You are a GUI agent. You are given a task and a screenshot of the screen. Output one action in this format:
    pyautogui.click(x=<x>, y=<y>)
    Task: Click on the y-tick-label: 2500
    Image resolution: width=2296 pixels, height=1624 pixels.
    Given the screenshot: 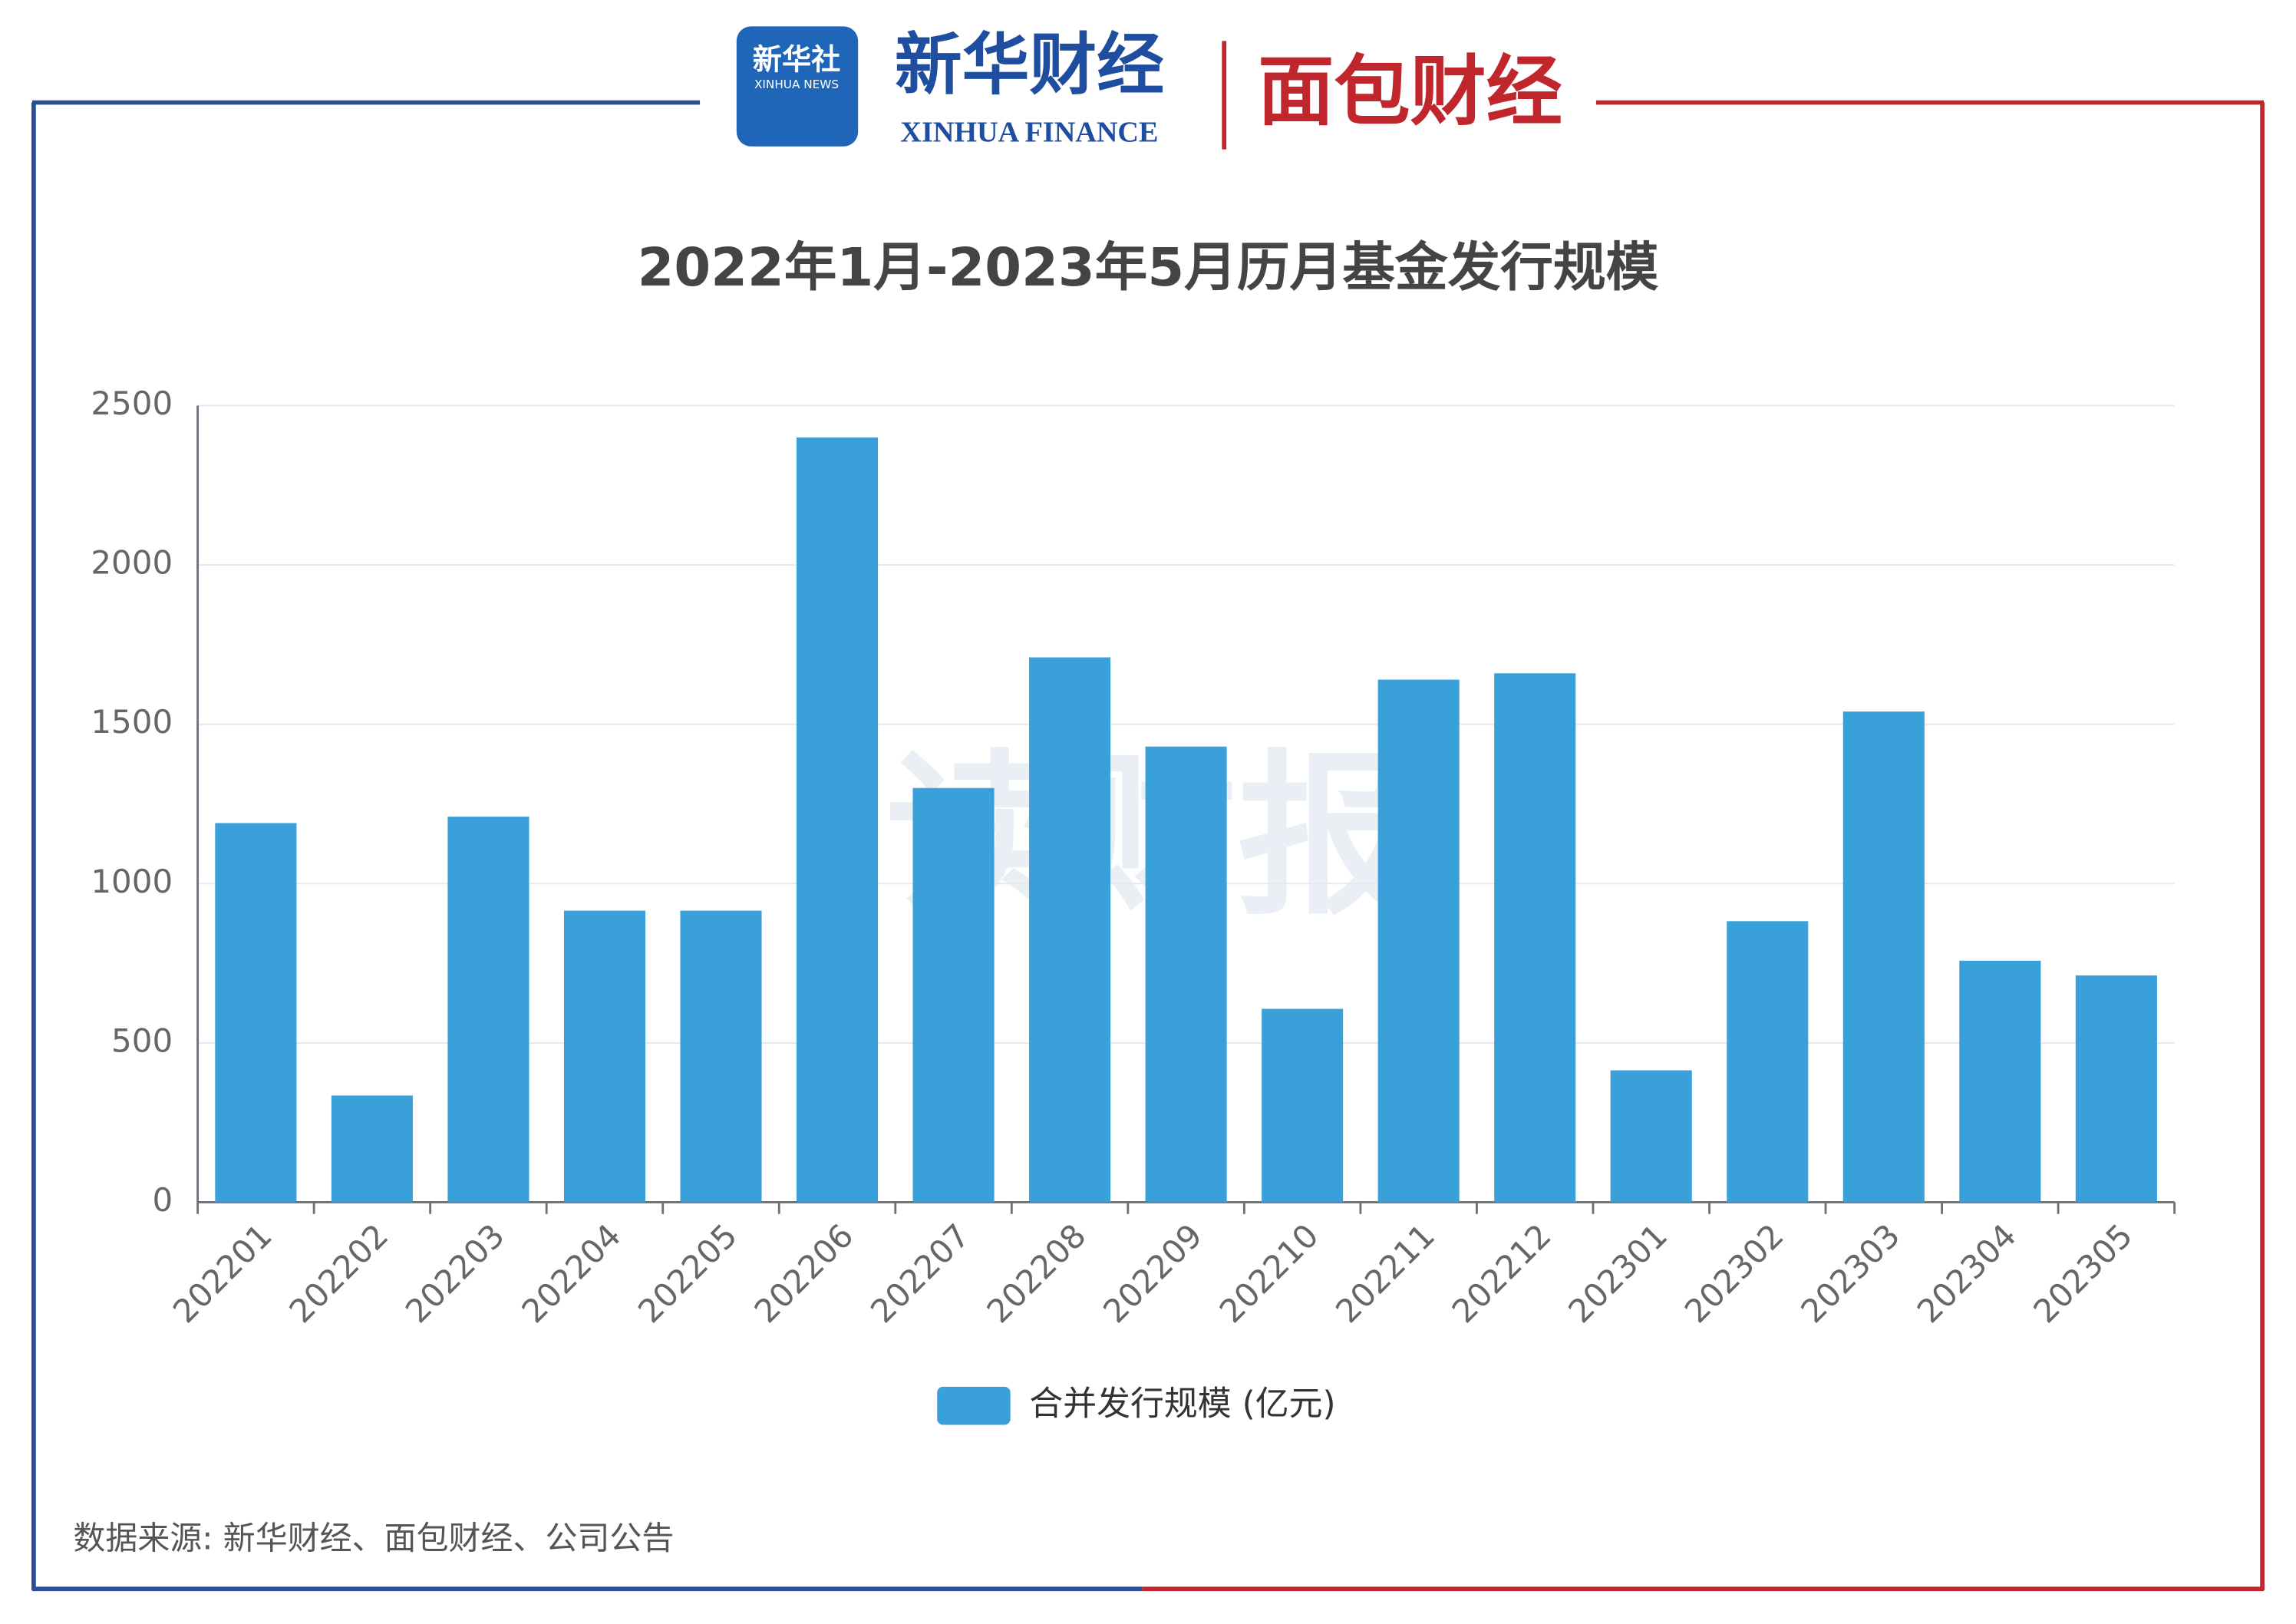 What is the action you would take?
    pyautogui.click(x=132, y=403)
    